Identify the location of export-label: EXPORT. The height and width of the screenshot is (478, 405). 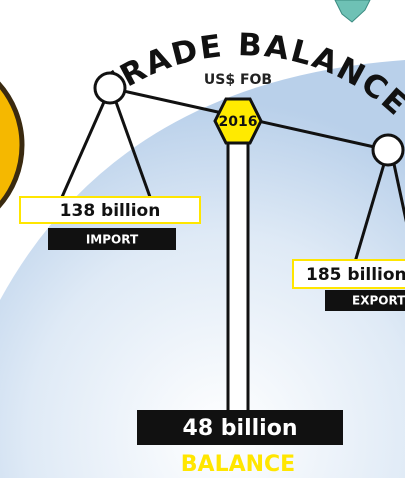
(378, 301).